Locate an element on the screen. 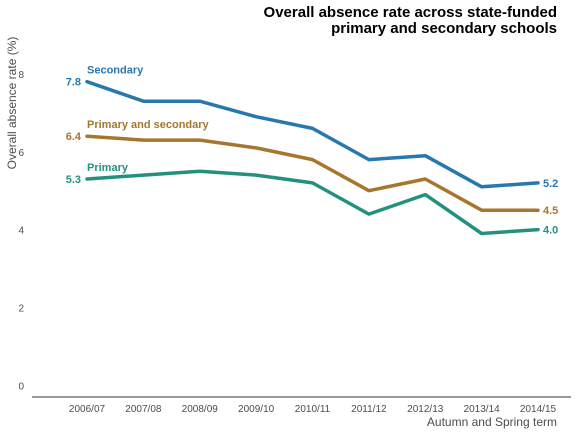 The image size is (576, 432). series-start-value: 5.3 is located at coordinates (73, 180).